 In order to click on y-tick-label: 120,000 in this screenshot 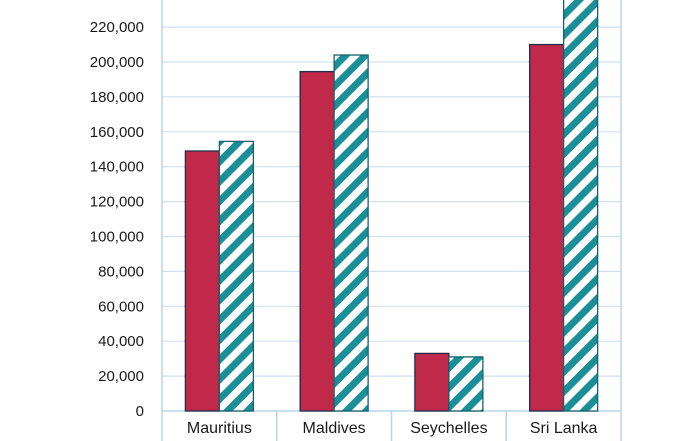, I will do `click(117, 202)`.